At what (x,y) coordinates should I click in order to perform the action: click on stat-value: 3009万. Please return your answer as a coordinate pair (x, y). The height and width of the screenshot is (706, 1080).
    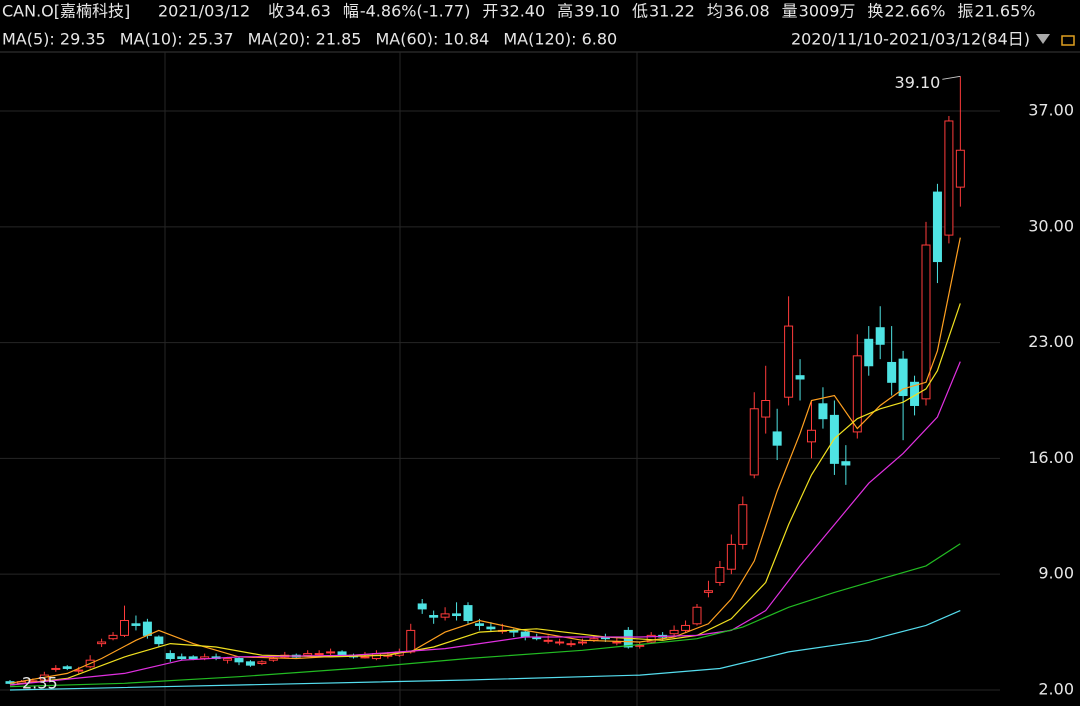
    Looking at the image, I should click on (827, 11).